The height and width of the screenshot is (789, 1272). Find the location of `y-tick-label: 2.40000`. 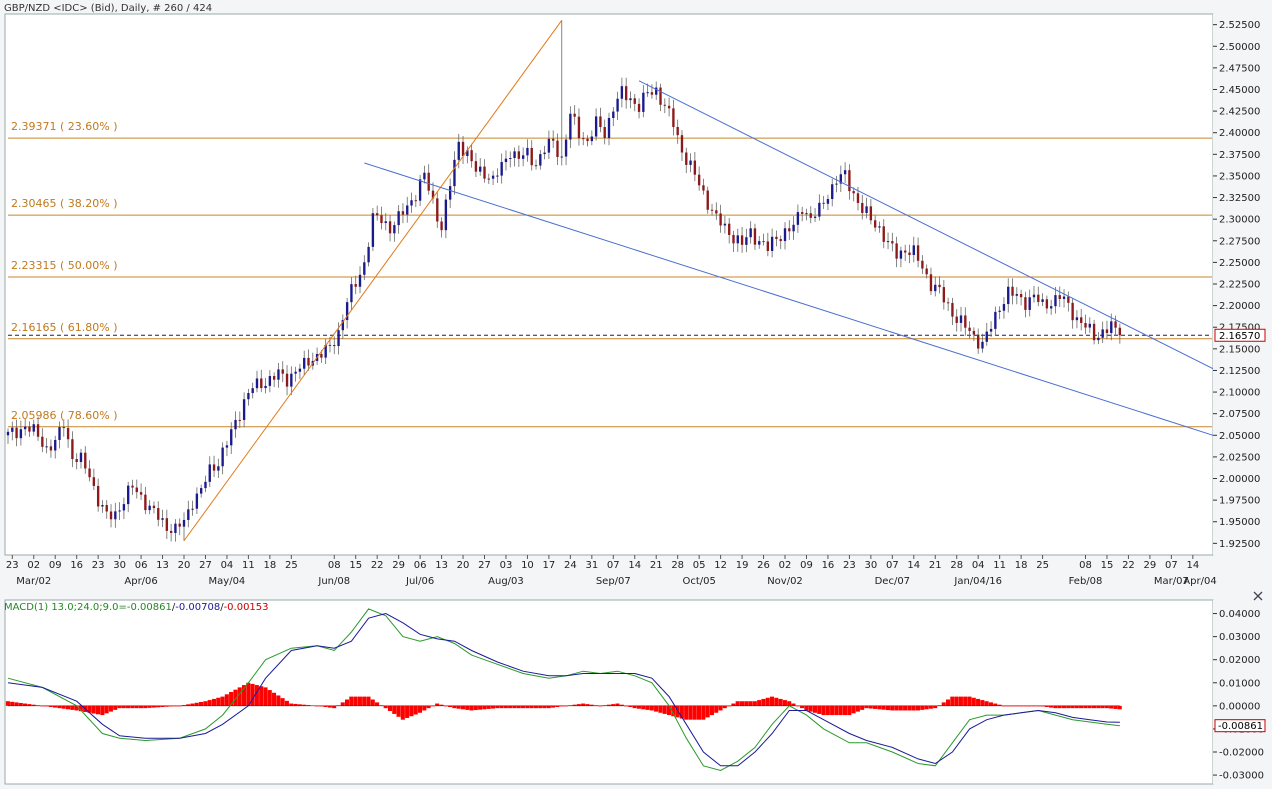

y-tick-label: 2.40000 is located at coordinates (1239, 133).